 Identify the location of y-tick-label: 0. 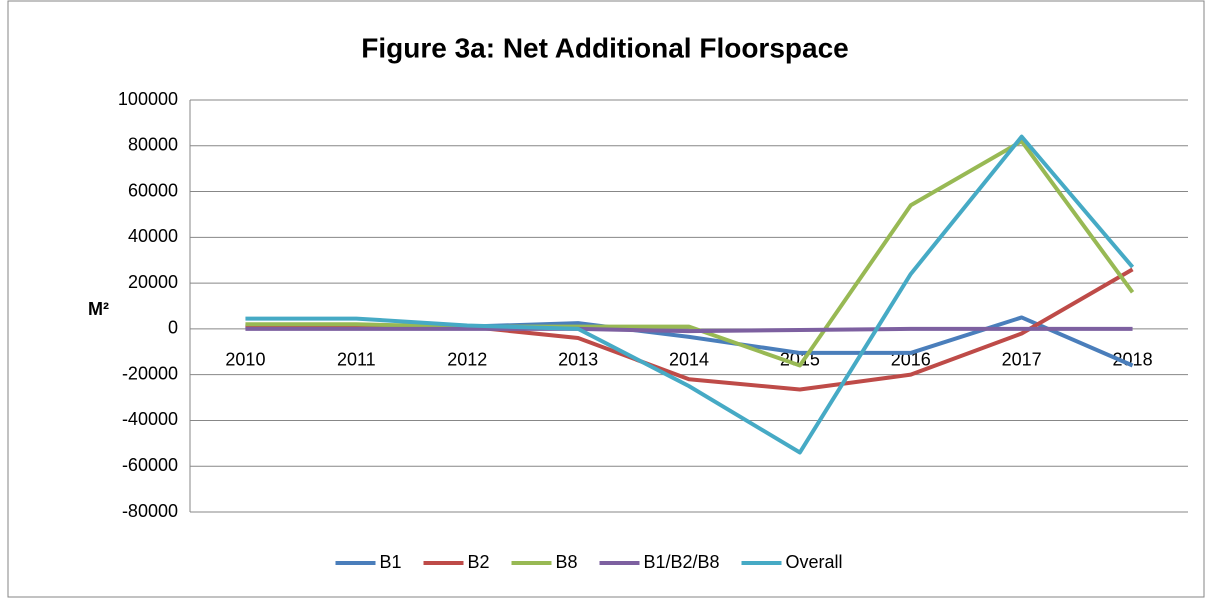
(173, 328).